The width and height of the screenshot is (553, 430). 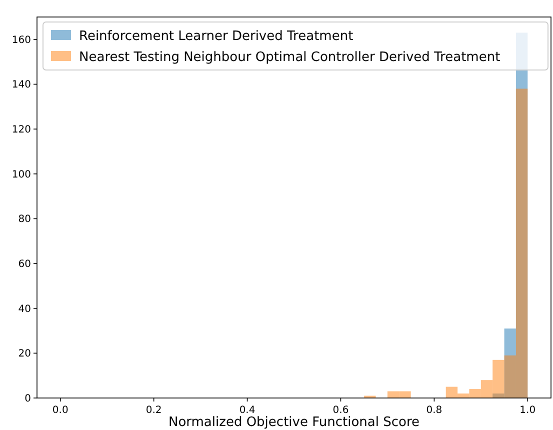 What do you see at coordinates (21, 85) in the screenshot?
I see `y-tick-label: 140` at bounding box center [21, 85].